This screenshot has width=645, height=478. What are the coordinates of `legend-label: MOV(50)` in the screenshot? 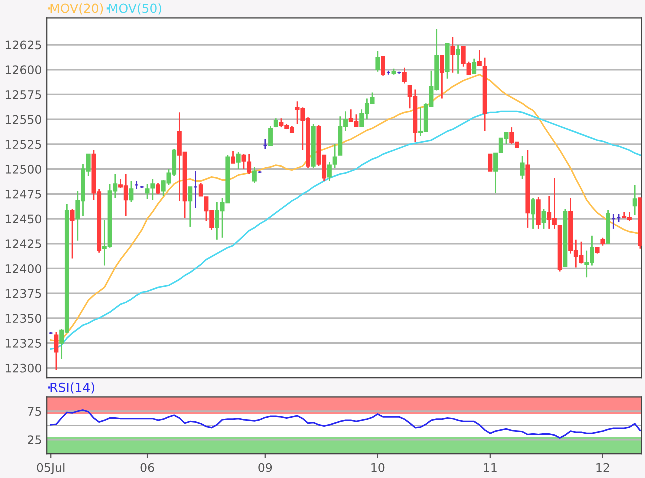 It's located at (135, 9).